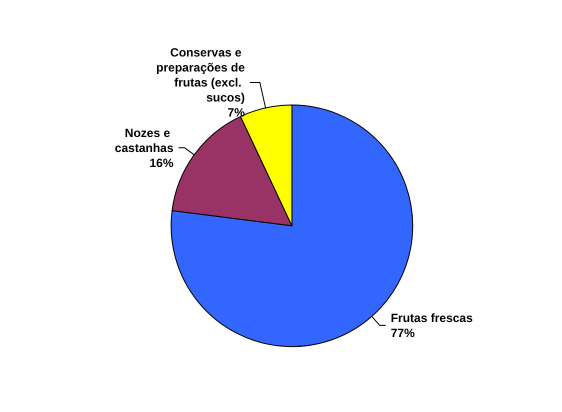 This screenshot has height=412, width=562. What do you see at coordinates (237, 113) in the screenshot?
I see `data-label: 7%` at bounding box center [237, 113].